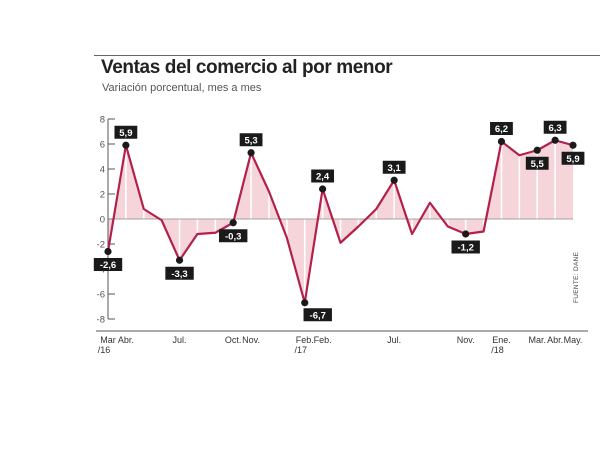  What do you see at coordinates (300, 350) in the screenshot?
I see `x-tick-line: /17` at bounding box center [300, 350].